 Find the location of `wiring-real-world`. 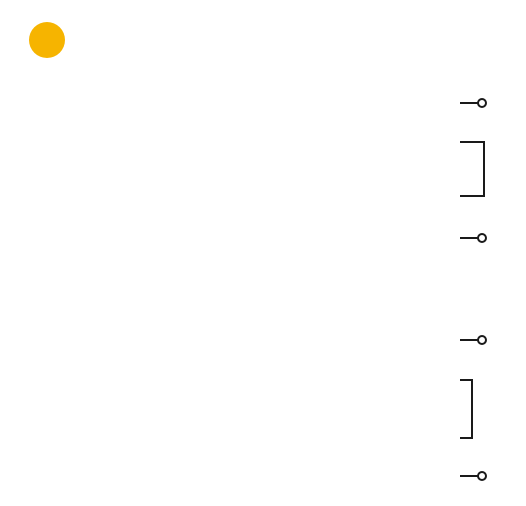

wiring-real-world is located at coordinates (473, 170).